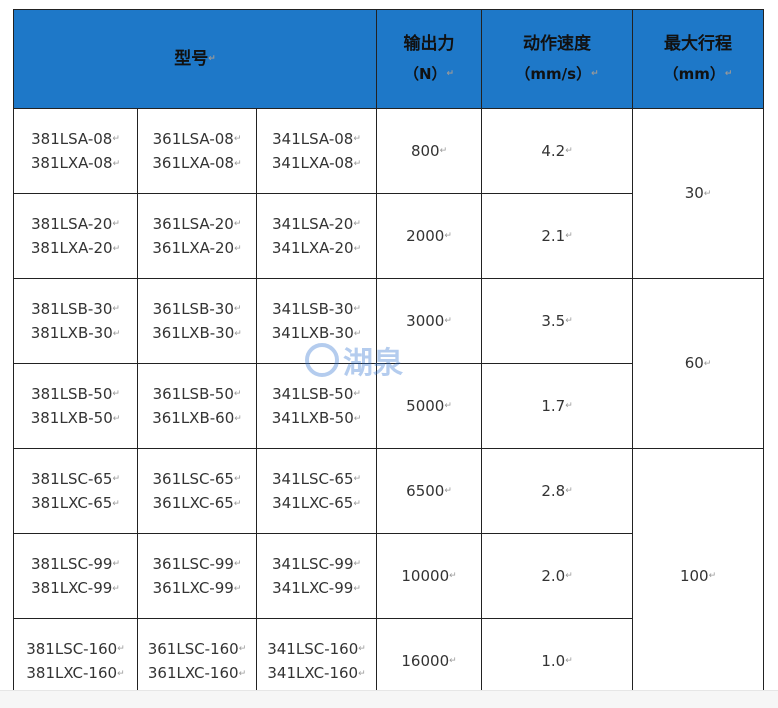 The width and height of the screenshot is (778, 708). Describe the element at coordinates (75, 151) in the screenshot. I see `model-cell: 381LSA-08381LXA-08` at that location.